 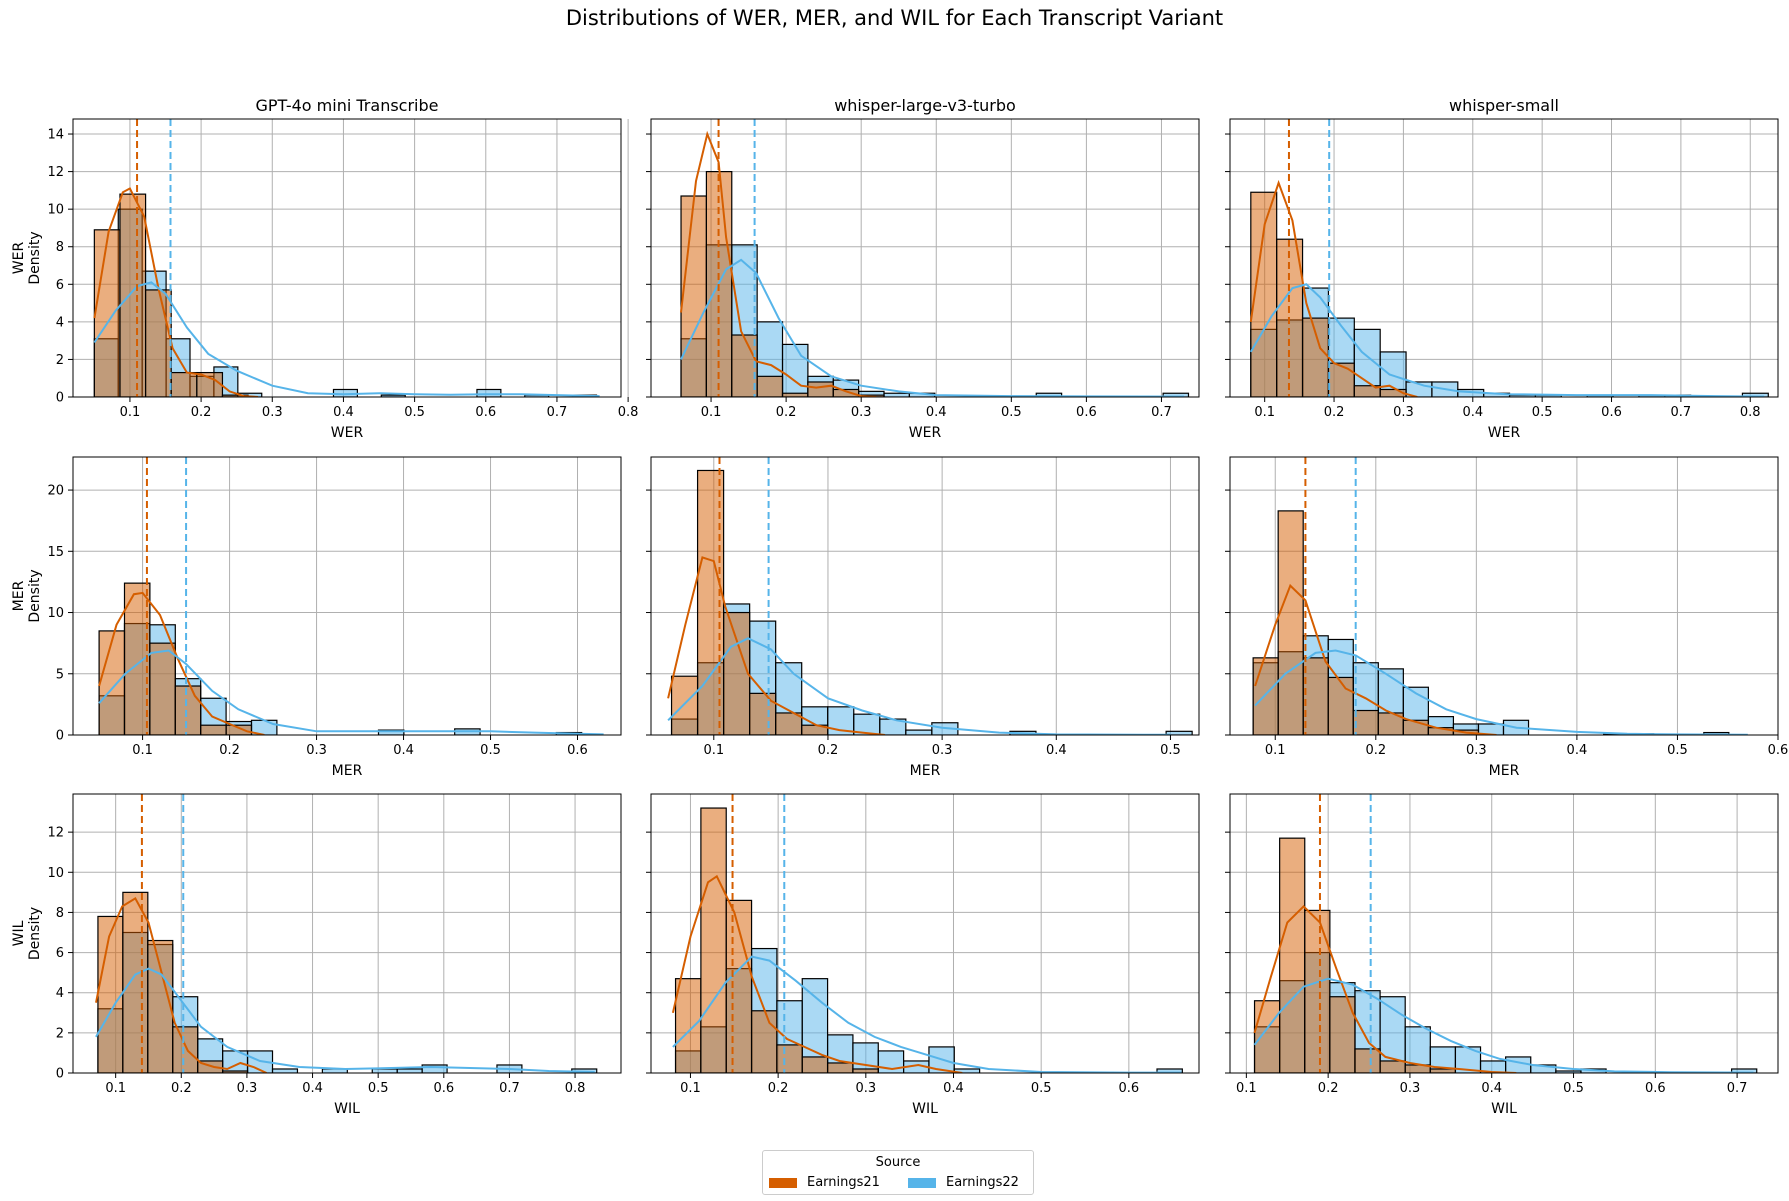 I want to click on panel-wer-3: 0.1 0.2 0.3 0.4 0.5 0.6 0.7 0.8 WER whisper-small, so click(x=1502, y=268).